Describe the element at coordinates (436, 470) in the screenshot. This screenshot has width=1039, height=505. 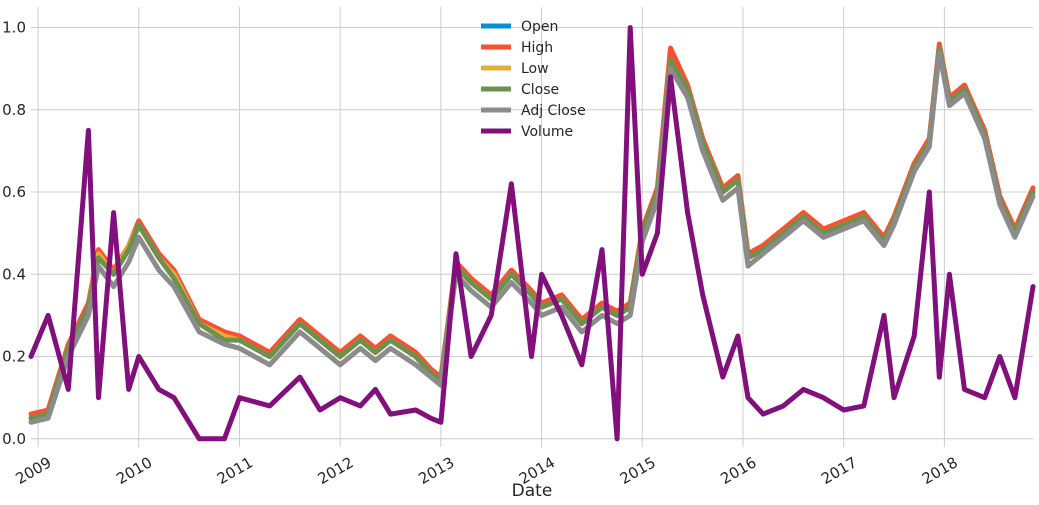
I see `x-tick-label: 2013` at that location.